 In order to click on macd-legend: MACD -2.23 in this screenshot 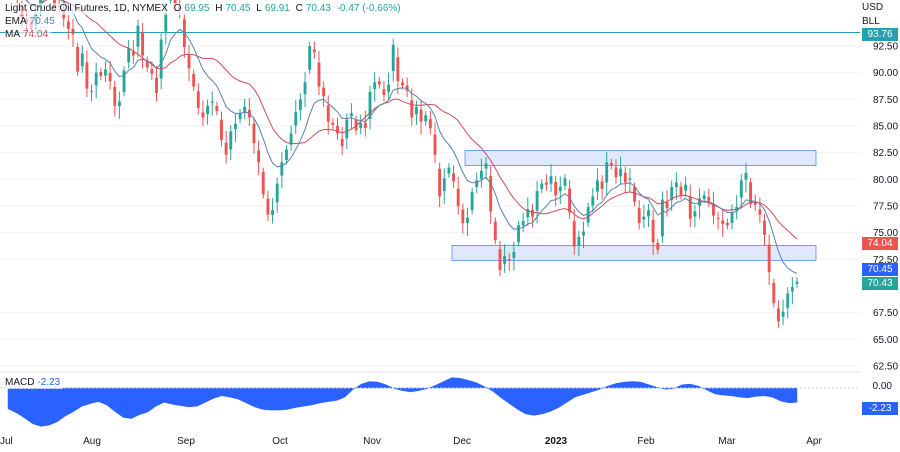, I will do `click(34, 383)`.